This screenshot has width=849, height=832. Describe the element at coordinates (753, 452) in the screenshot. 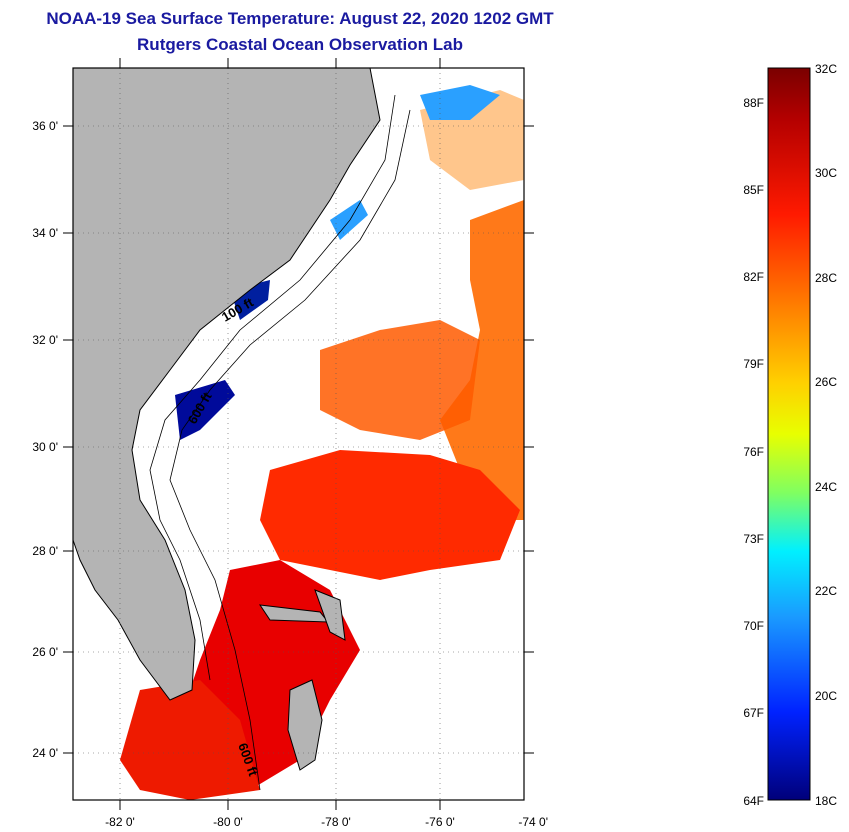

I see `colorbar-f-76: 76F` at that location.